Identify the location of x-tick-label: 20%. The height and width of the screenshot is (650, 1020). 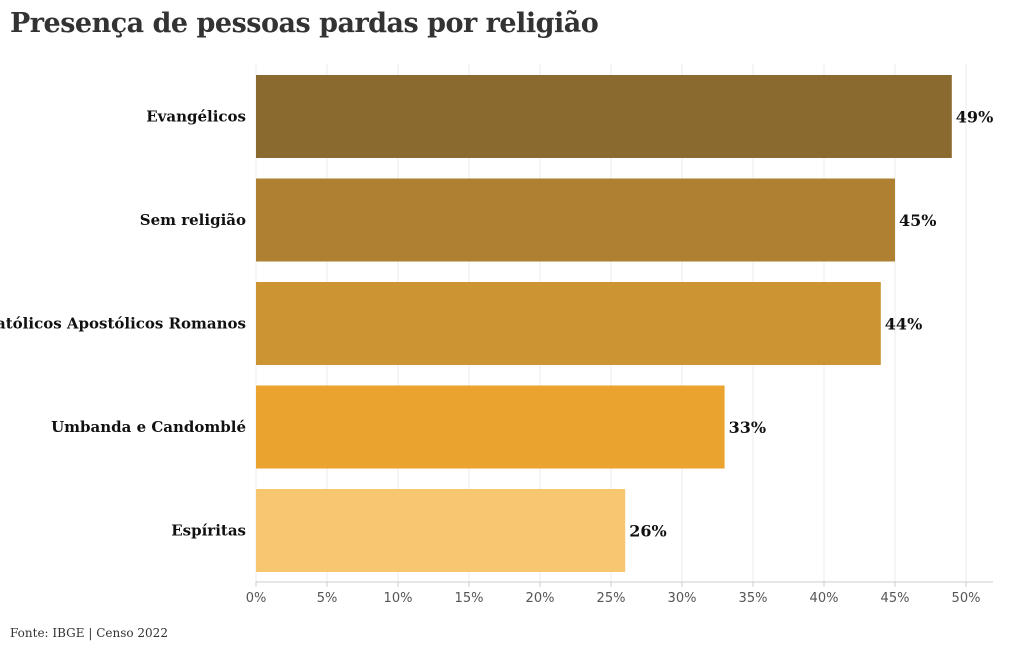
(540, 598).